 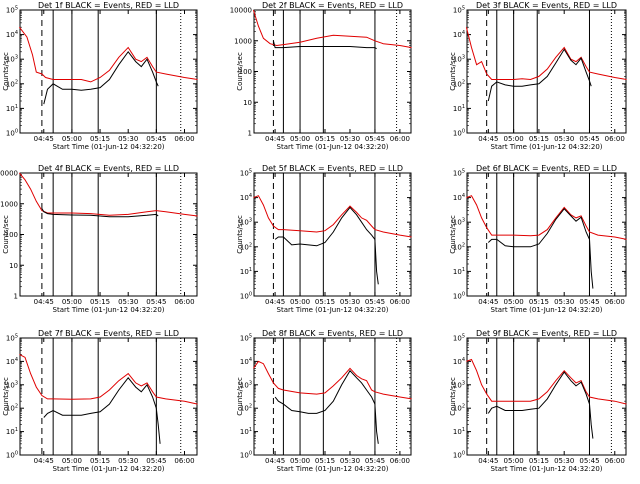 I want to click on panel-title: Det 2f BLACK = Events, RED = LLD, so click(x=332, y=5).